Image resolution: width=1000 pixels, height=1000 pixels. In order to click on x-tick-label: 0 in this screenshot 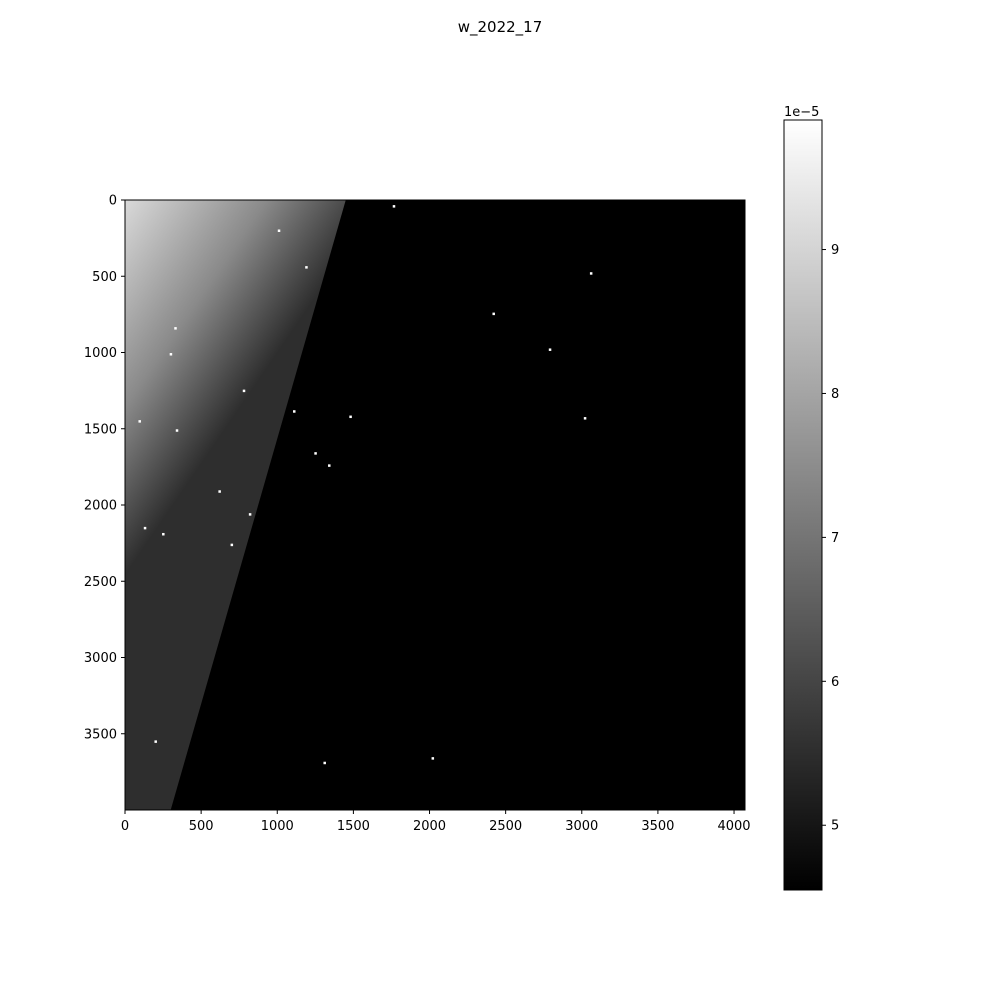, I will do `click(125, 826)`.